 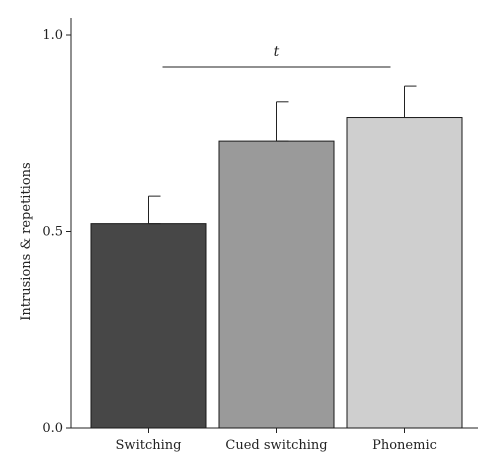 What do you see at coordinates (277, 52) in the screenshot?
I see `significance-label: t` at bounding box center [277, 52].